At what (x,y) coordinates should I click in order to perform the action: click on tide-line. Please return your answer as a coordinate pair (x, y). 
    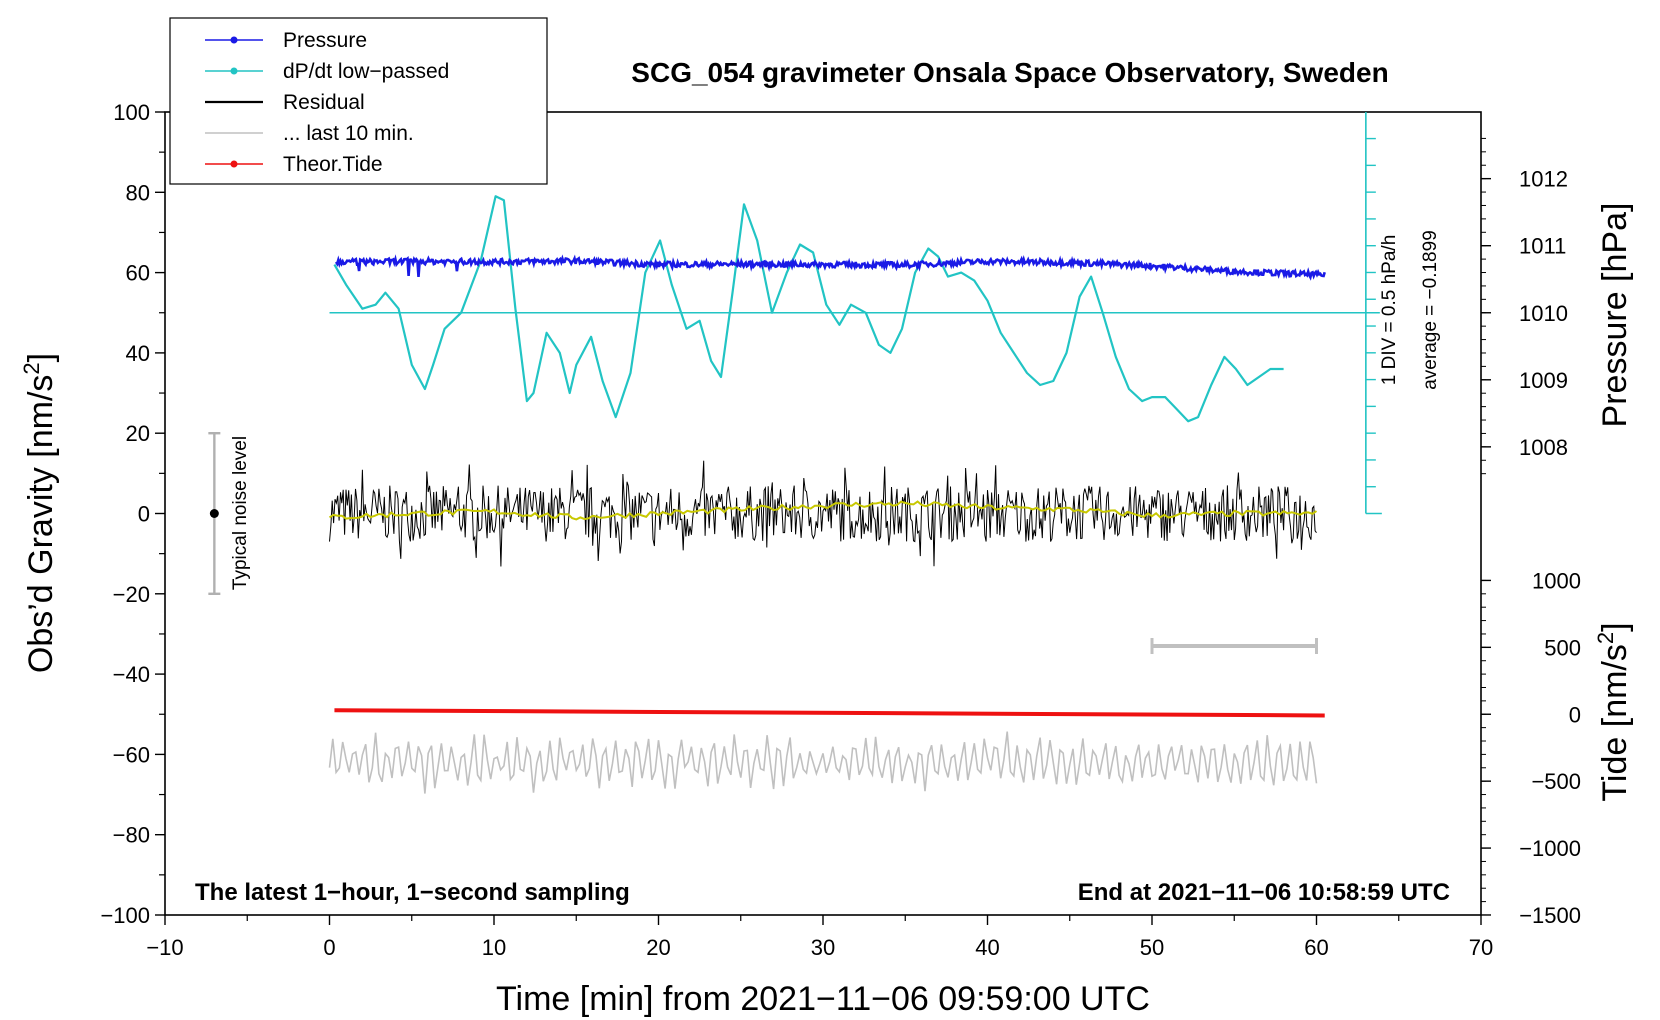
    Looking at the image, I should click on (829, 713).